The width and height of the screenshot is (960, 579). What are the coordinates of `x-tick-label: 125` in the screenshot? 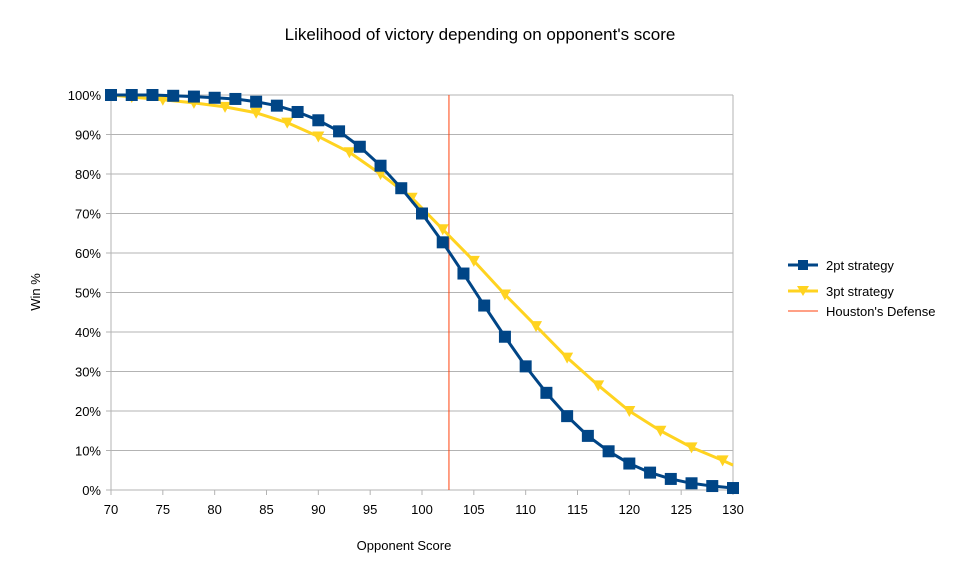 It's located at (681, 509).